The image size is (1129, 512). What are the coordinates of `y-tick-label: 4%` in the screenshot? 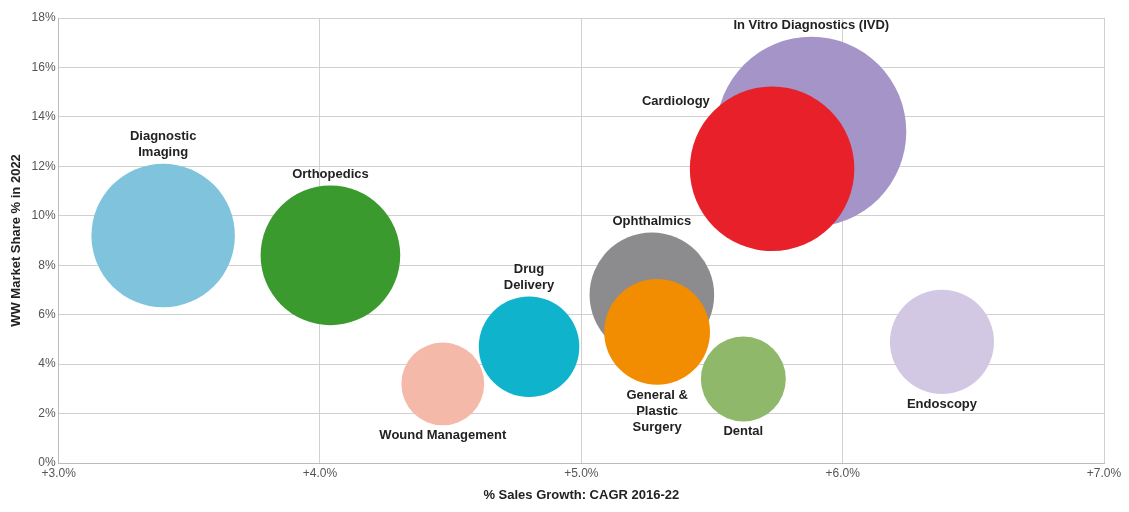 It's located at (47, 363).